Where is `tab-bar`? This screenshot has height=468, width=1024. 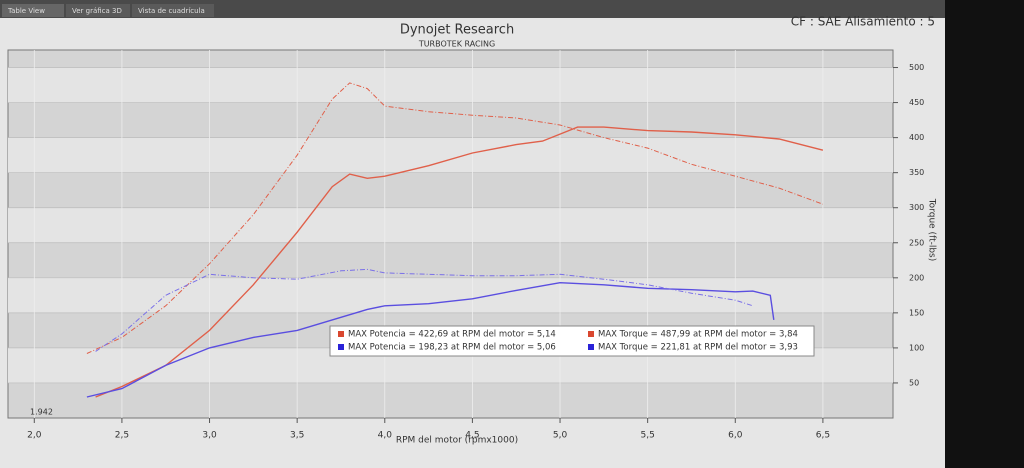
tab-bar is located at coordinates (472, 9).